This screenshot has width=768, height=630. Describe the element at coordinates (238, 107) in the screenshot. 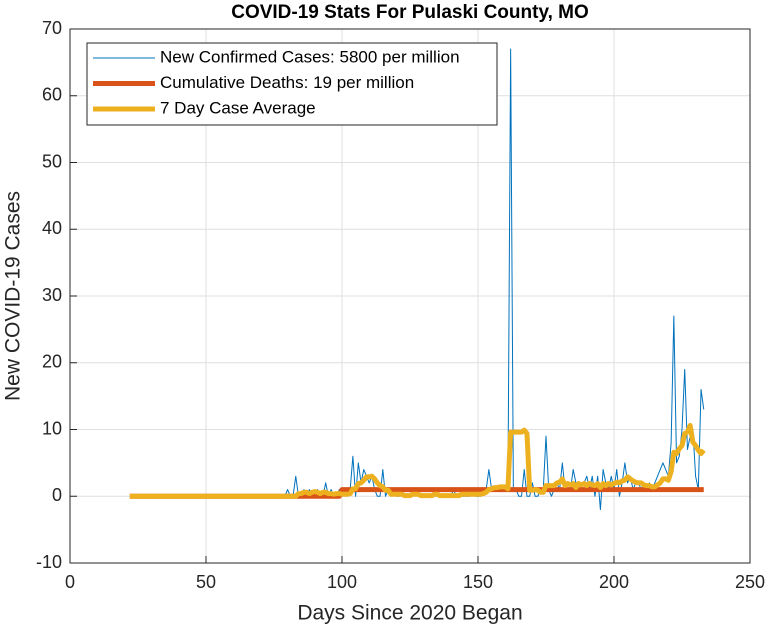

I see `legend-label: 7 Day Case Average` at that location.